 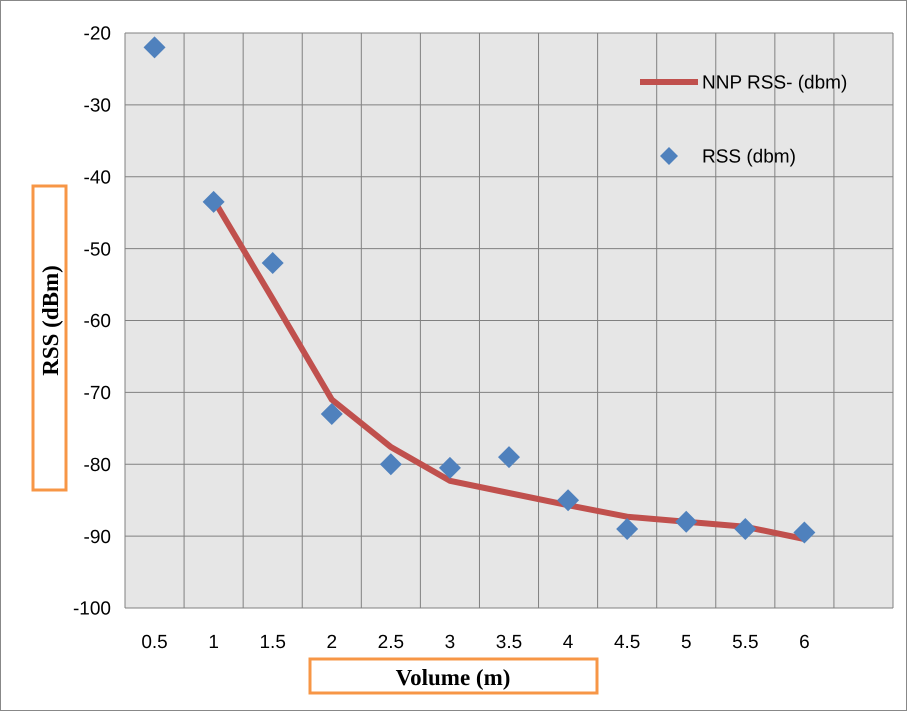 I want to click on x-tick-label: 0.5, so click(x=154, y=642).